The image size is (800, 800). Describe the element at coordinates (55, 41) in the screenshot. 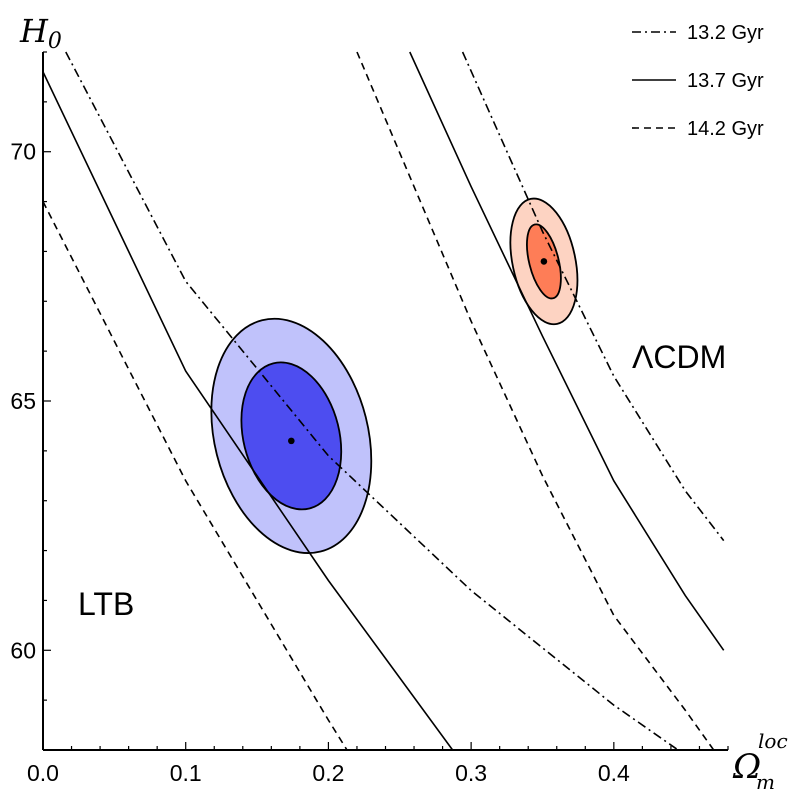

I see `y-axis-title-subscript: 0` at that location.